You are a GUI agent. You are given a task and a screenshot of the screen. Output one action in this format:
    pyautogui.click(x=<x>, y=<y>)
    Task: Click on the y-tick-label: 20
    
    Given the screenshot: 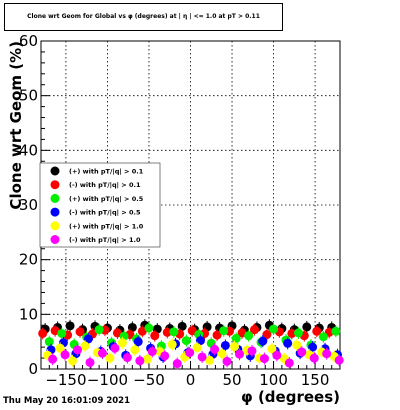 What is the action you would take?
    pyautogui.click(x=28, y=260)
    